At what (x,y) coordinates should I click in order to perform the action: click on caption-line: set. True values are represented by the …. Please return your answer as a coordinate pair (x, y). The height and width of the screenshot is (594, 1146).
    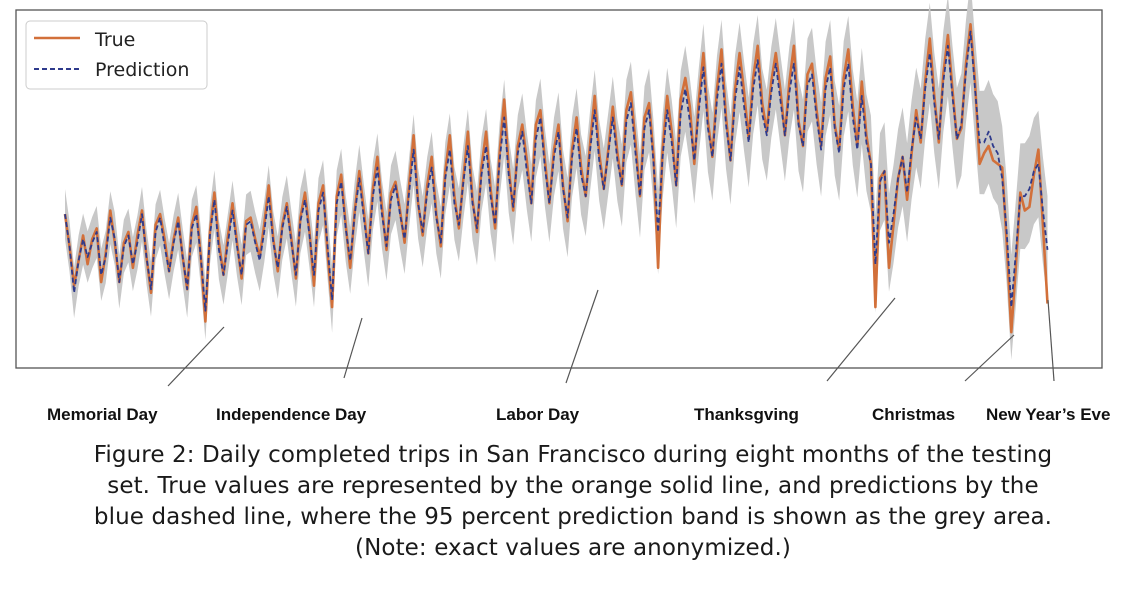
    Looking at the image, I should click on (573, 486).